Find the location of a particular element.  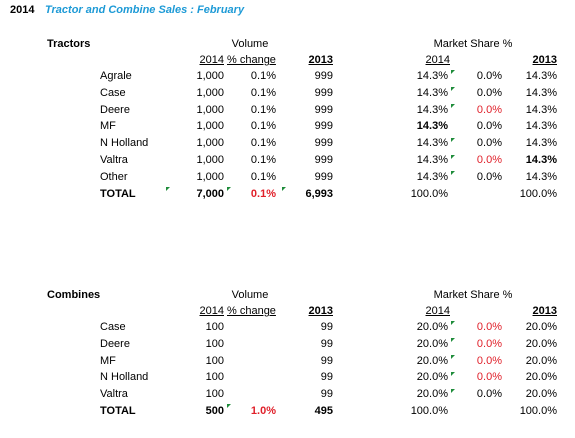

total-cell: 6,993 is located at coordinates (319, 193).